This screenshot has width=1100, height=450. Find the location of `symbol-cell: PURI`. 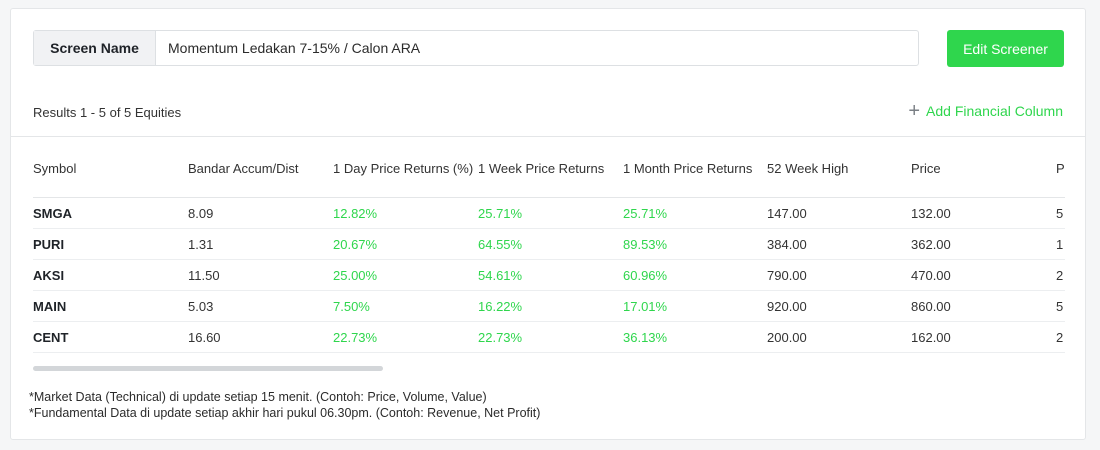

symbol-cell: PURI is located at coordinates (110, 244).